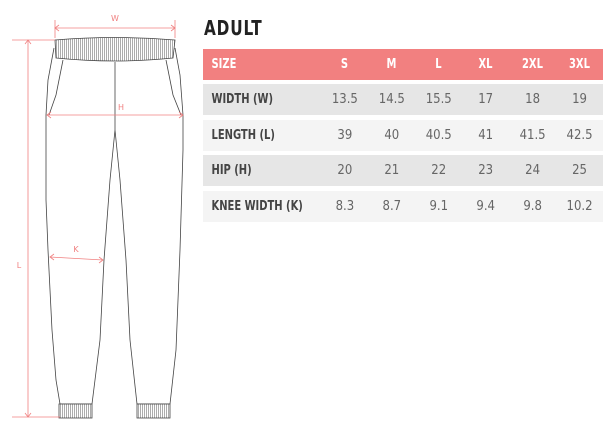 This screenshot has width=616, height=439. I want to click on cell: 15.5, so click(438, 99).